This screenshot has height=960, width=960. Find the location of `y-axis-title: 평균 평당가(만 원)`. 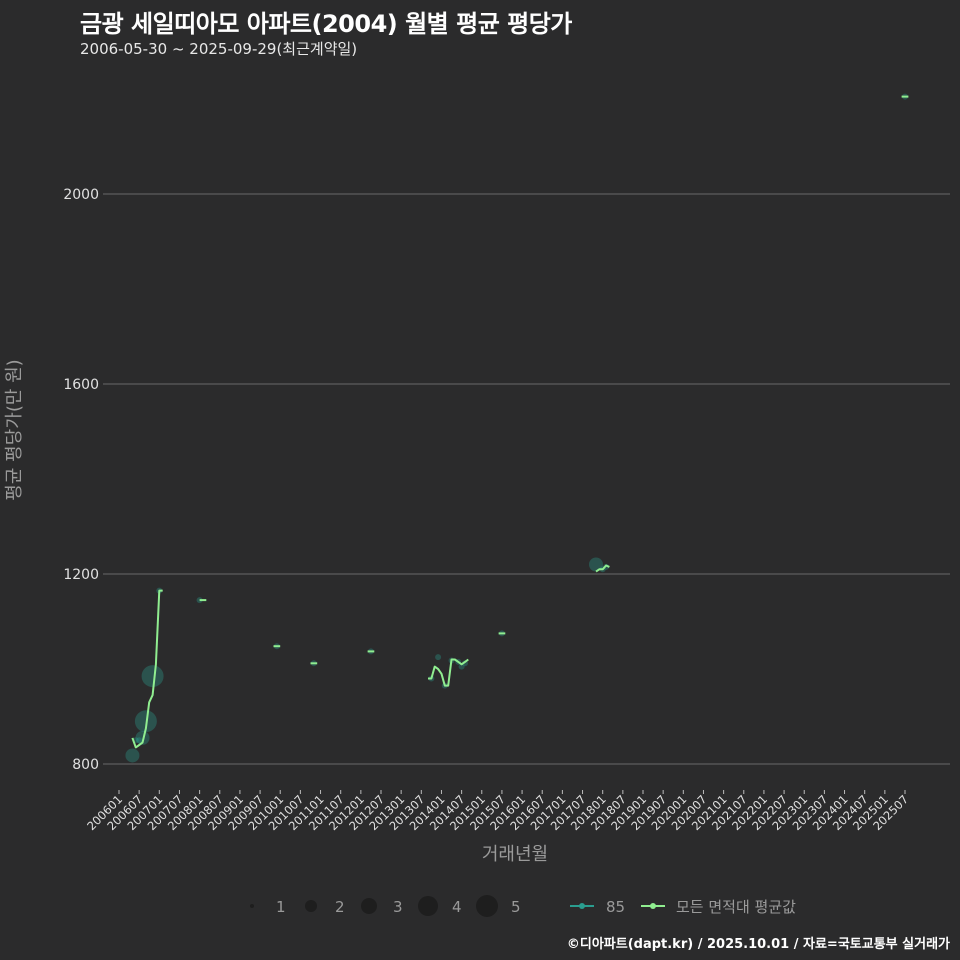

y-axis-title: 평균 평당가(만 원) is located at coordinates (14, 429).